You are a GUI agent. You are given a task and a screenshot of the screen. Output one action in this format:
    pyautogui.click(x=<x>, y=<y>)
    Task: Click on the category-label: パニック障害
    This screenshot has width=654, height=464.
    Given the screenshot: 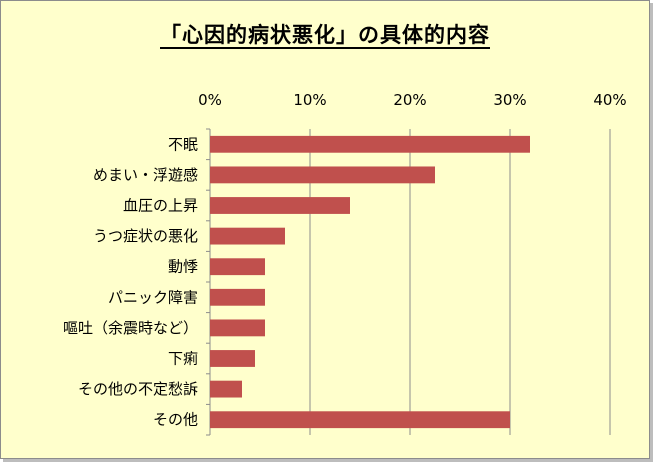 What is the action you would take?
    pyautogui.click(x=153, y=297)
    